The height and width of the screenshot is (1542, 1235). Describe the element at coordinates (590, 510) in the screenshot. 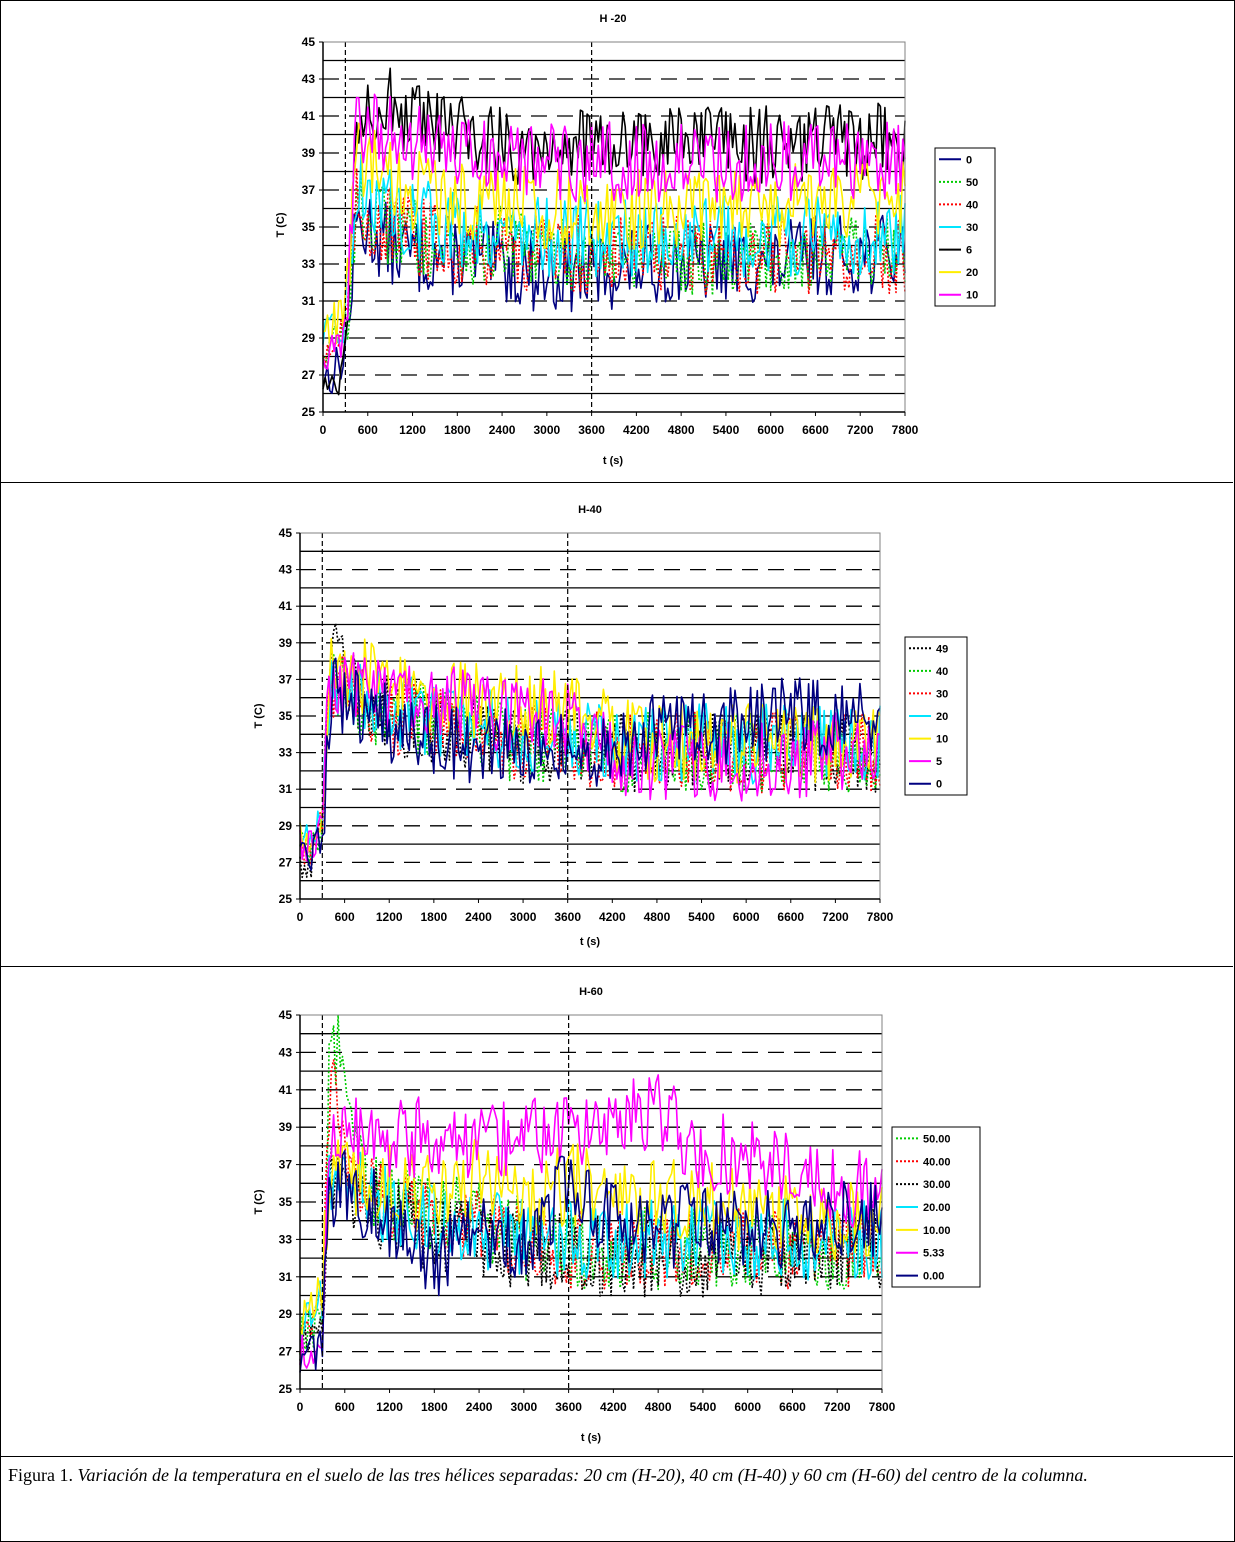

I see `chart-title: H-40` at that location.